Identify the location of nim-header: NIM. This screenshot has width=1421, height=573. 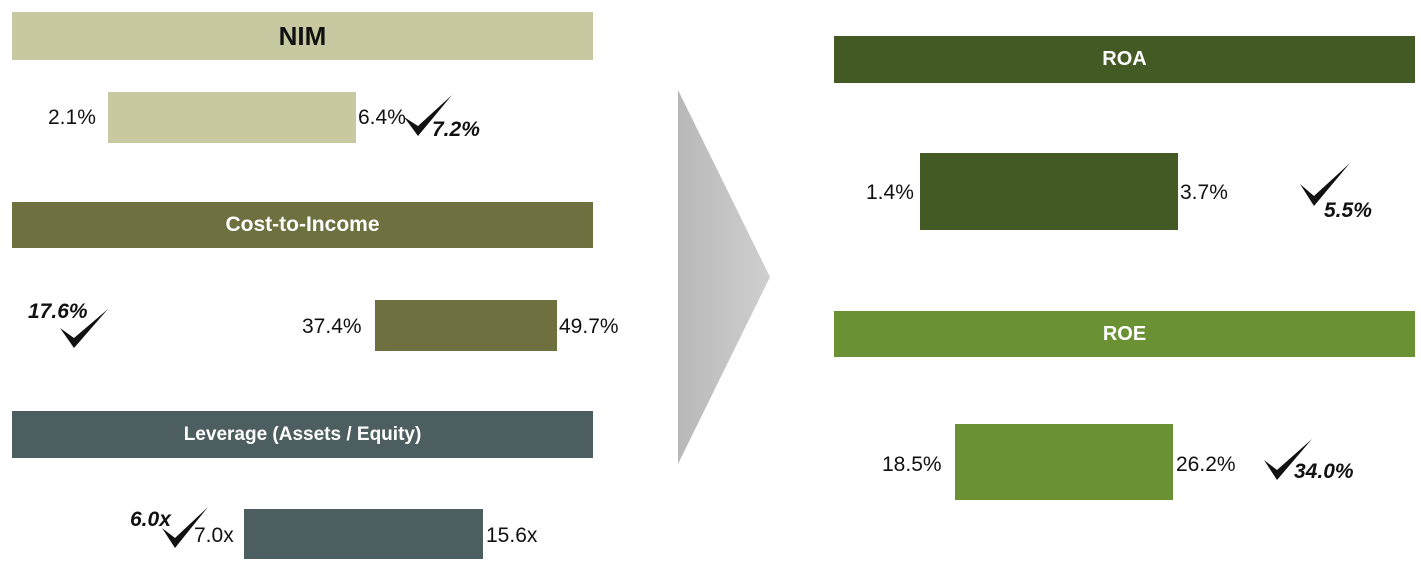
(302, 36).